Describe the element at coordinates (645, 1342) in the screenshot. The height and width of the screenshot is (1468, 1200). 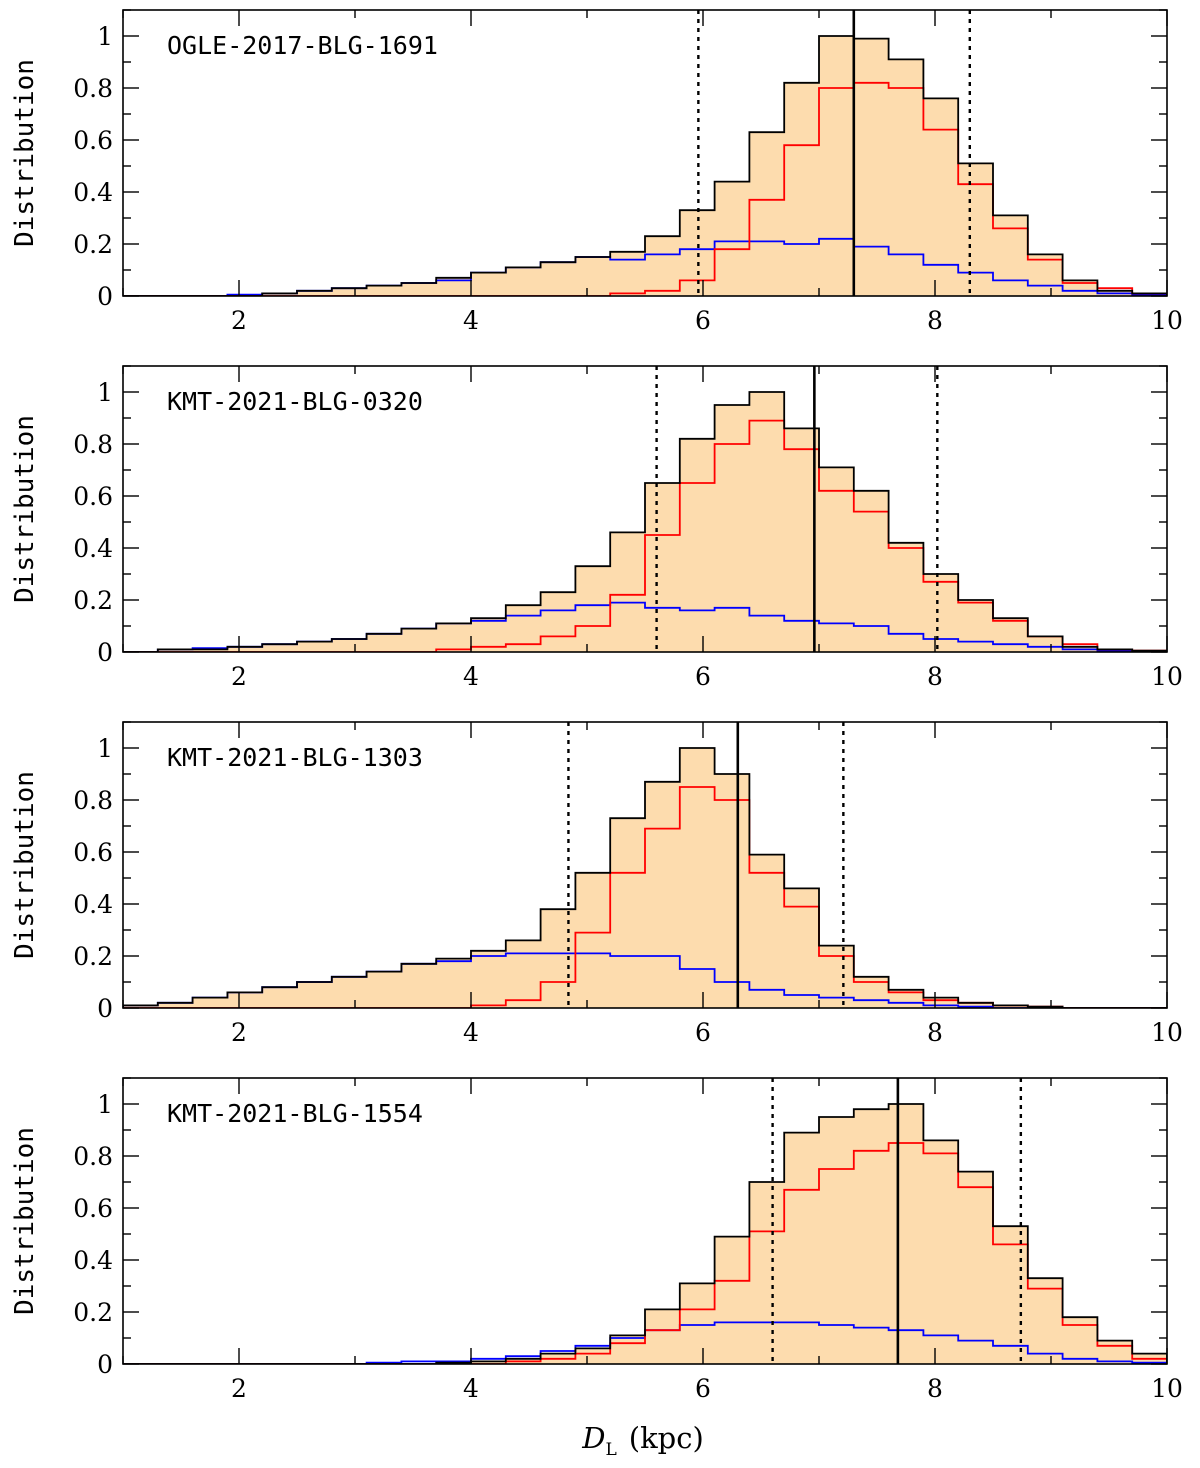
I see `blue-histogram` at that location.